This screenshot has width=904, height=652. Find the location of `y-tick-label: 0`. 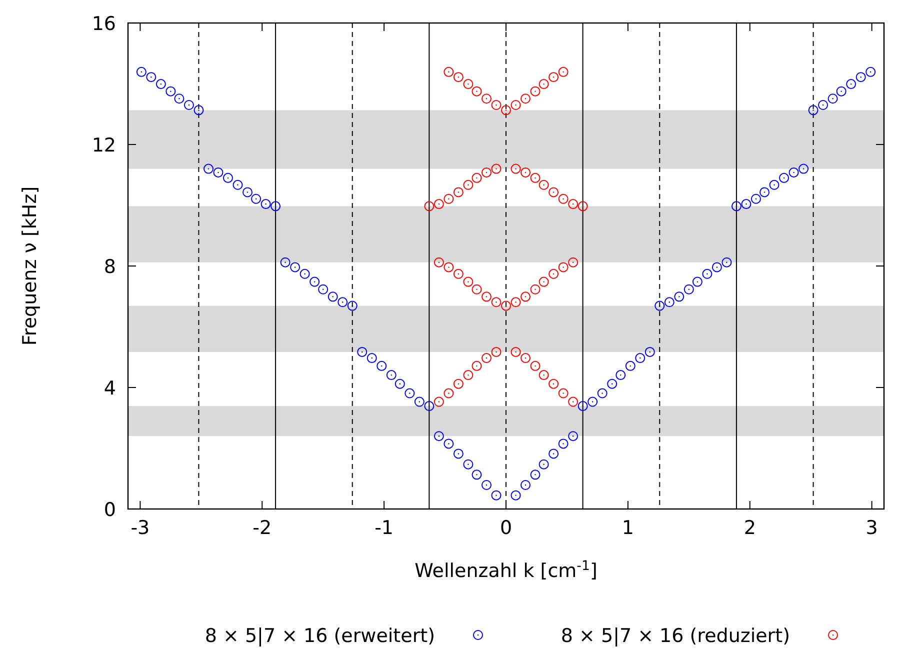

y-tick-label: 0 is located at coordinates (110, 510).